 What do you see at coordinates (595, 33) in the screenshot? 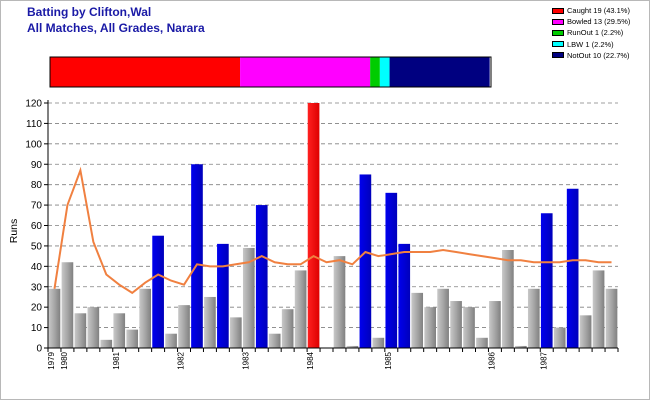
I see `legend-label-runout: RunOut 1 (2.2%)` at bounding box center [595, 33].